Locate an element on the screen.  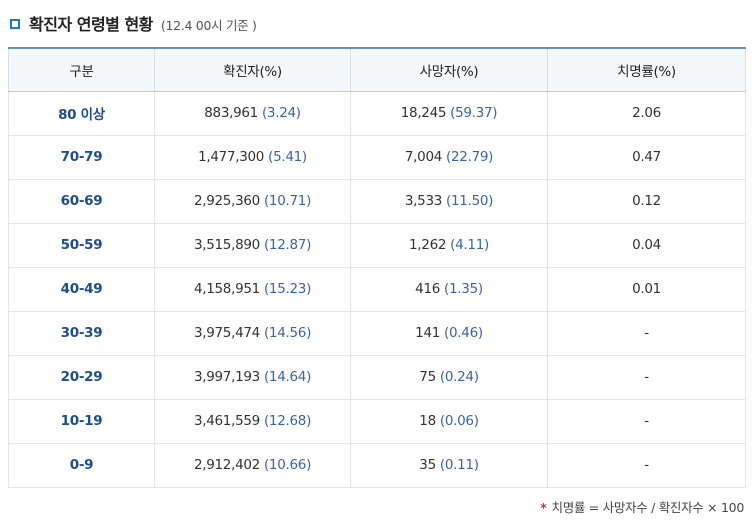
fatality-rate-cell: 0.04 is located at coordinates (646, 245).